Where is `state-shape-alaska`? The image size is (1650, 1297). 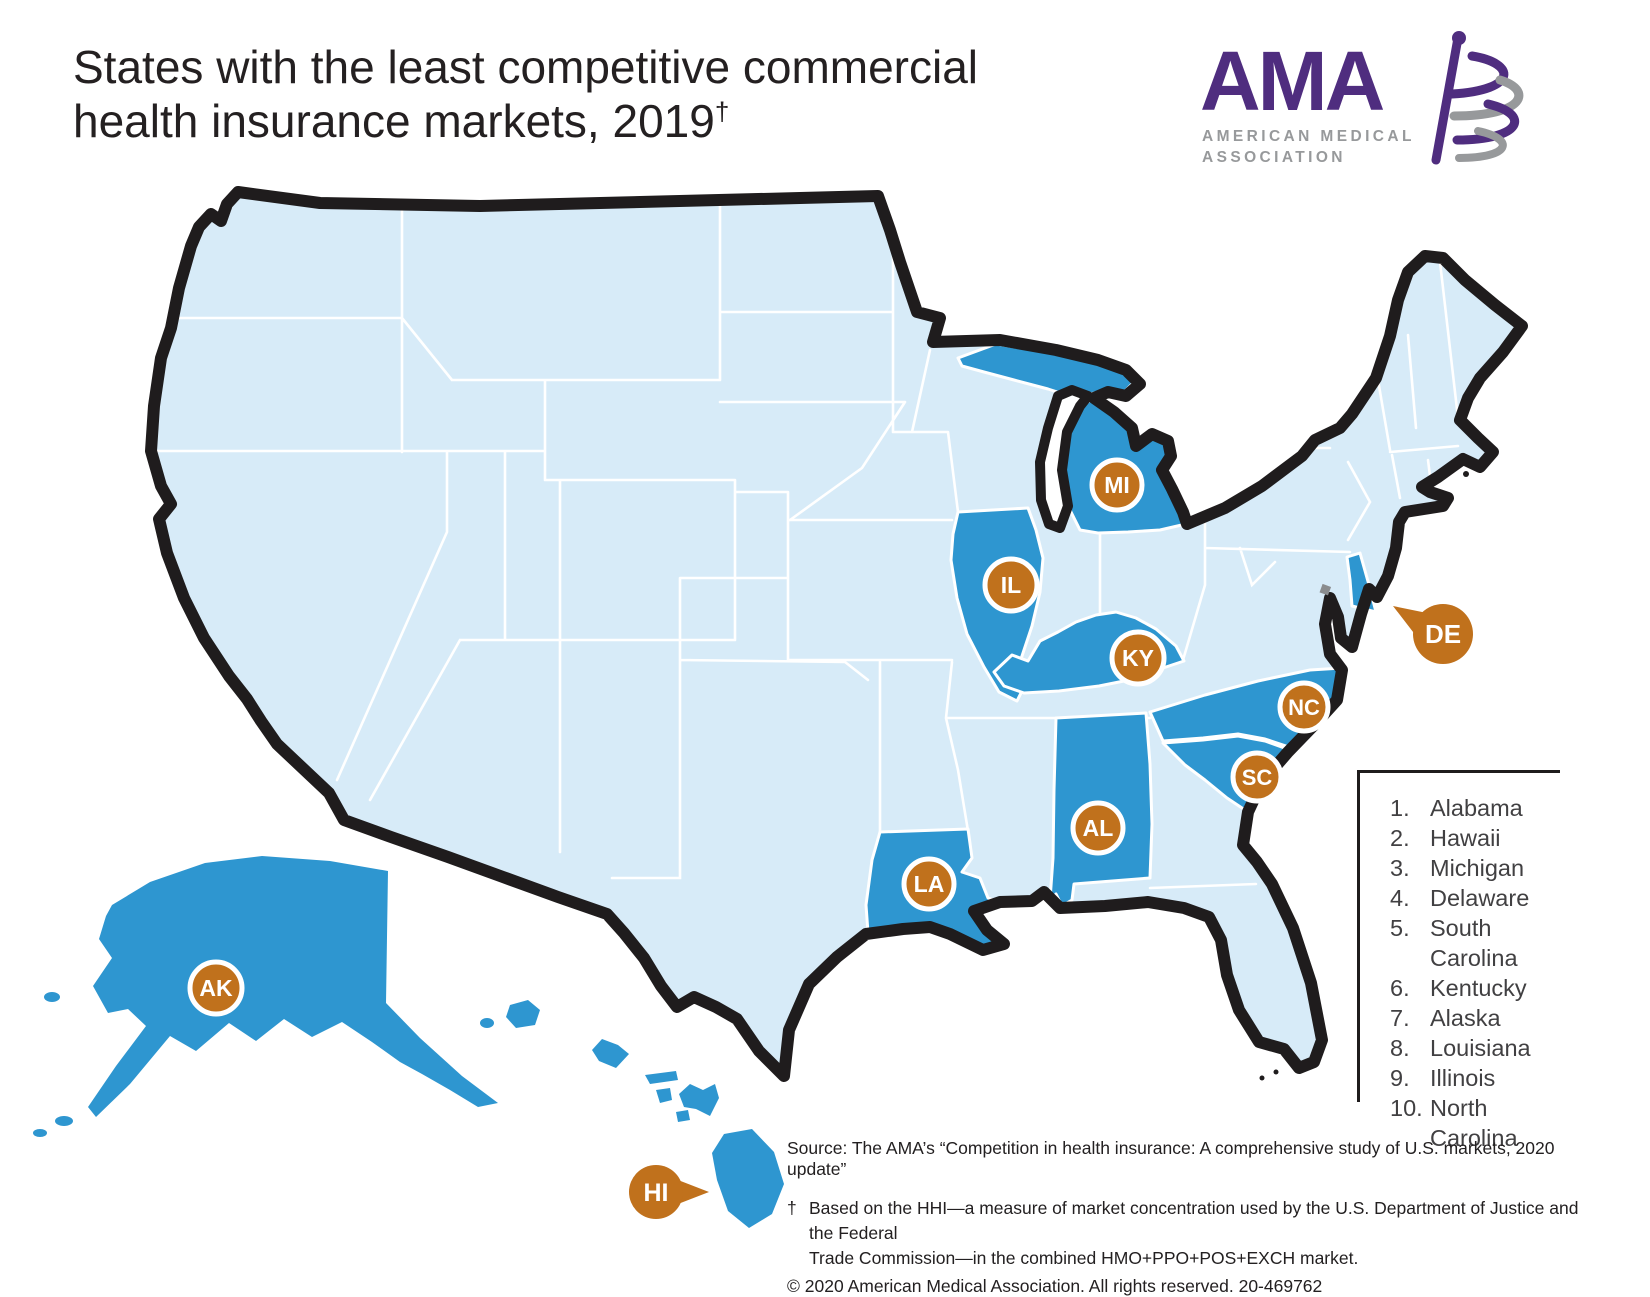 state-shape-alaska is located at coordinates (293, 986).